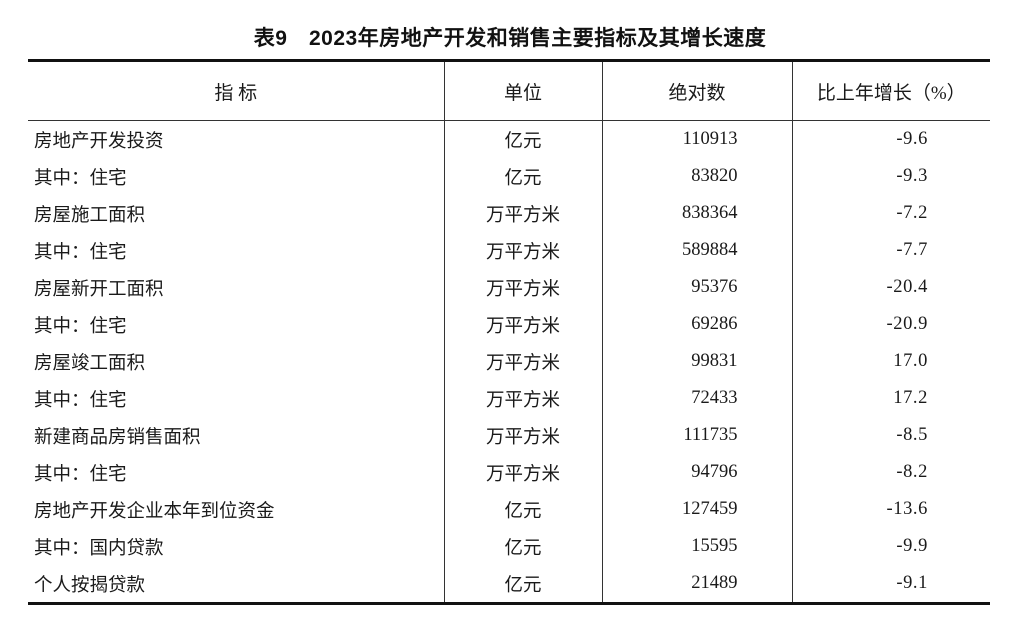  I want to click on cell-indicator: 其中：国内贷款, so click(99, 548).